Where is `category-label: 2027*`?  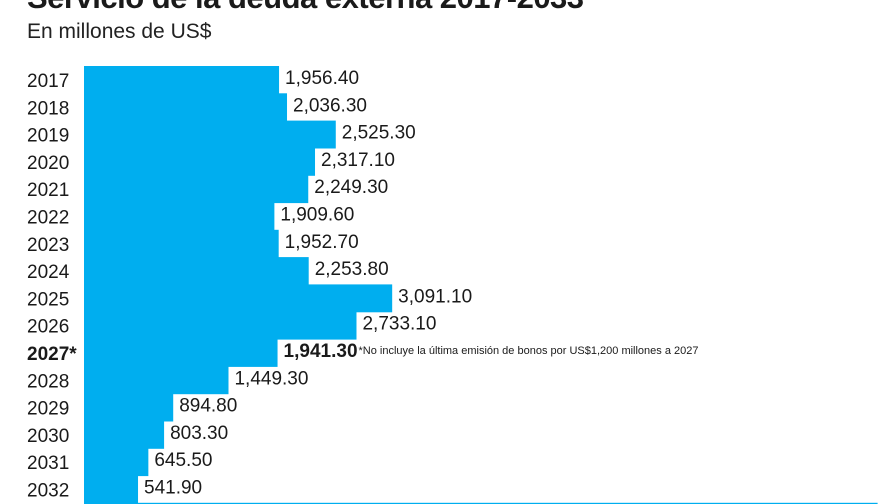 category-label: 2027* is located at coordinates (52, 354).